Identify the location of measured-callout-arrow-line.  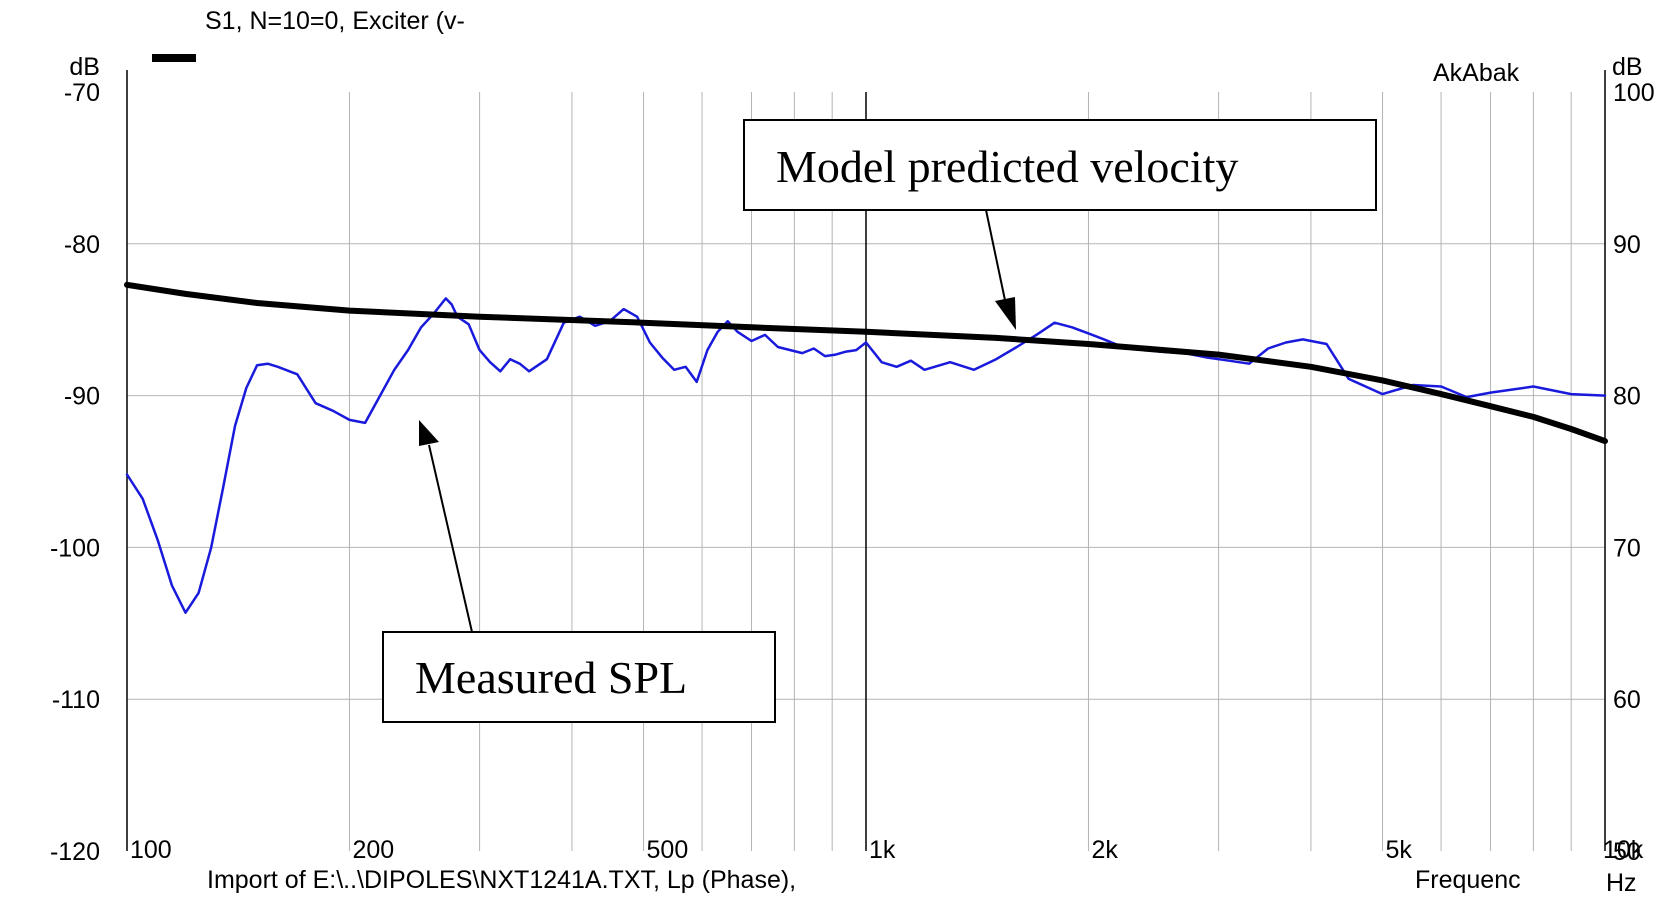
(450, 538).